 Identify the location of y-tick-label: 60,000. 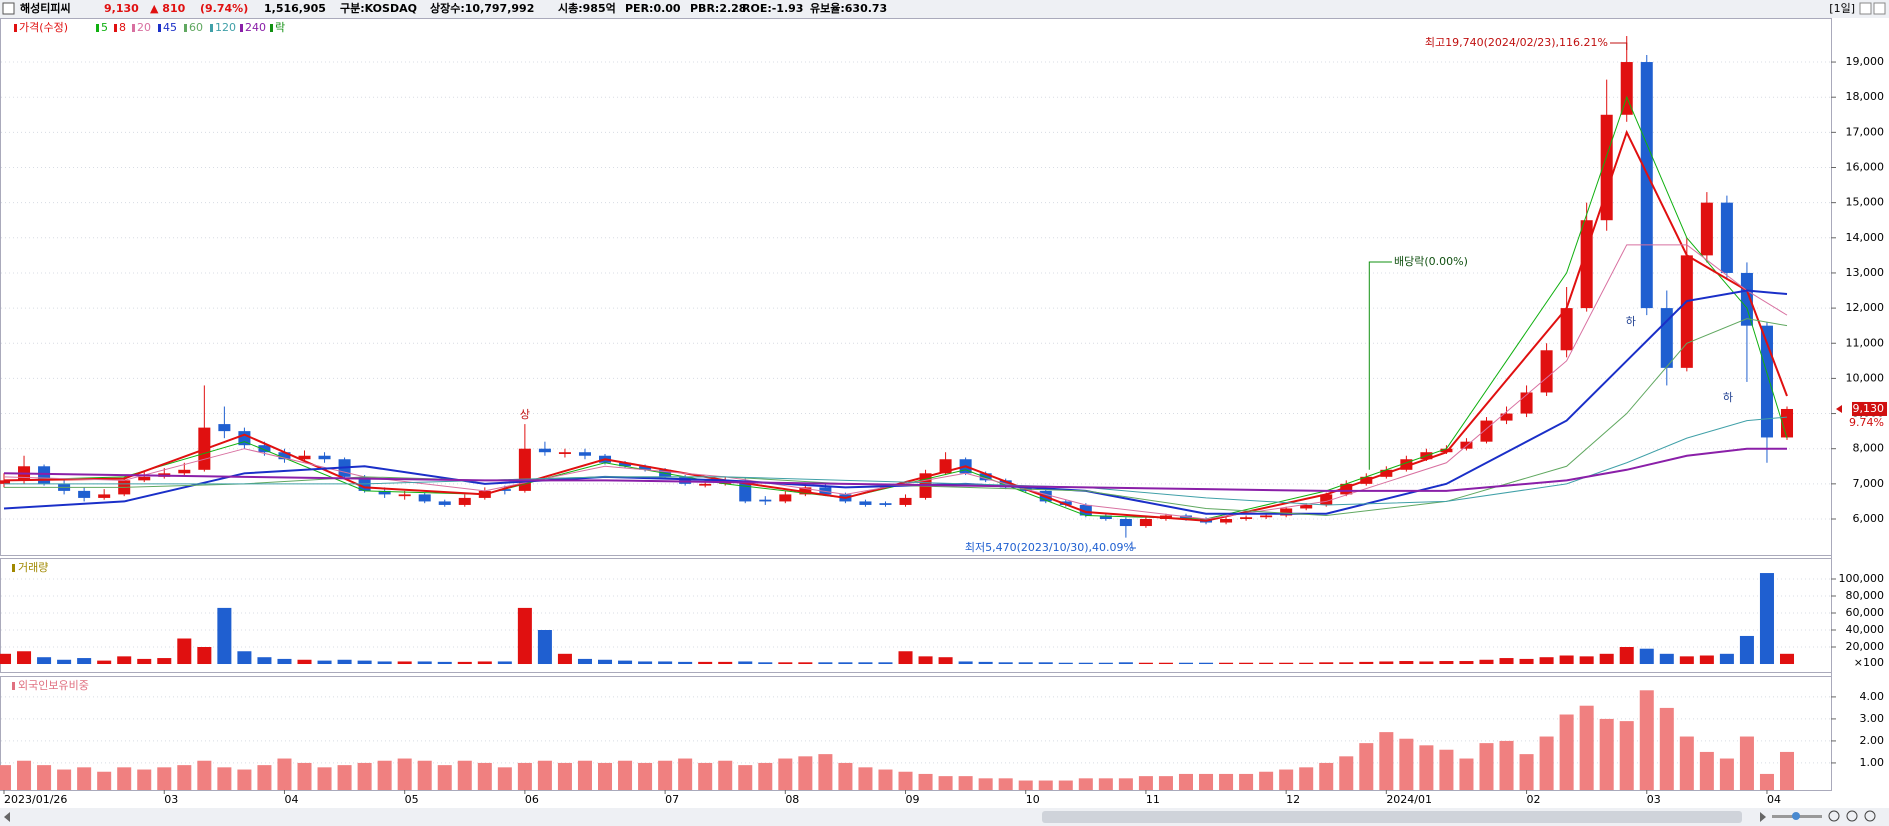
(1865, 612).